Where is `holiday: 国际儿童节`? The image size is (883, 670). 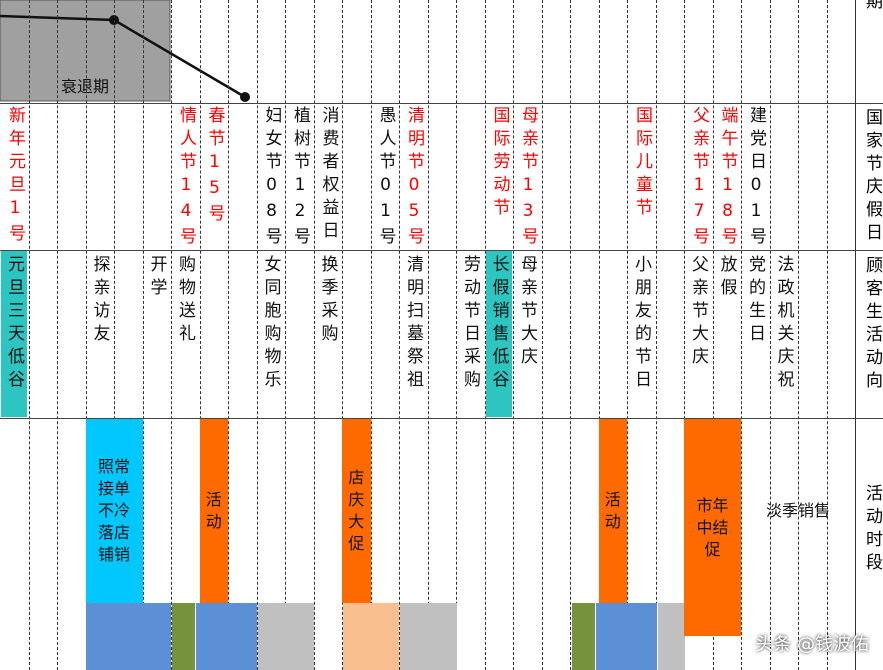
holiday: 国际儿童节 is located at coordinates (642, 163).